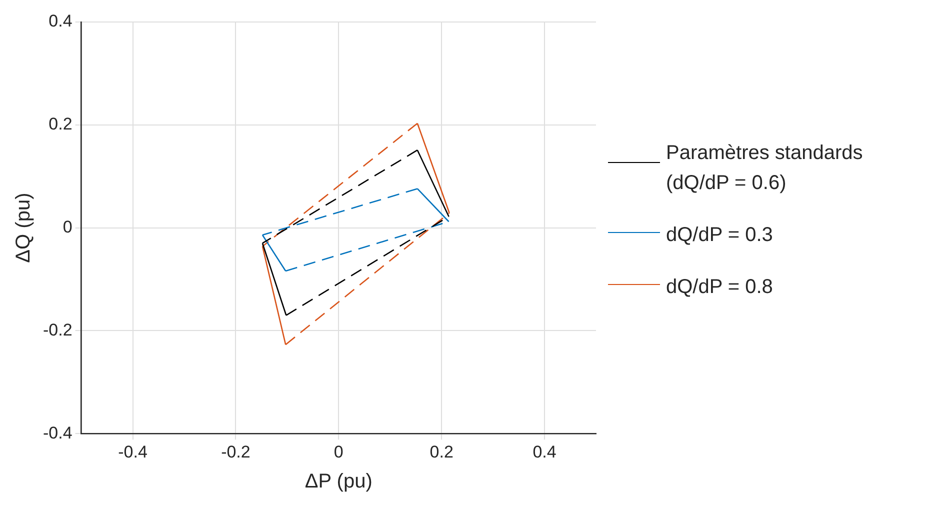 The height and width of the screenshot is (506, 939). I want to click on y-tick-label: -0.2, so click(57, 330).